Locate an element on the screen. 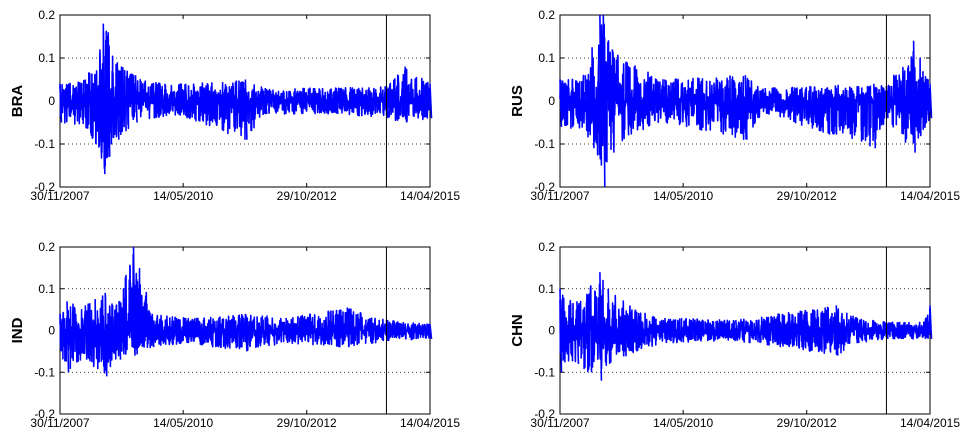  y-axis-title: RUS is located at coordinates (517, 101).